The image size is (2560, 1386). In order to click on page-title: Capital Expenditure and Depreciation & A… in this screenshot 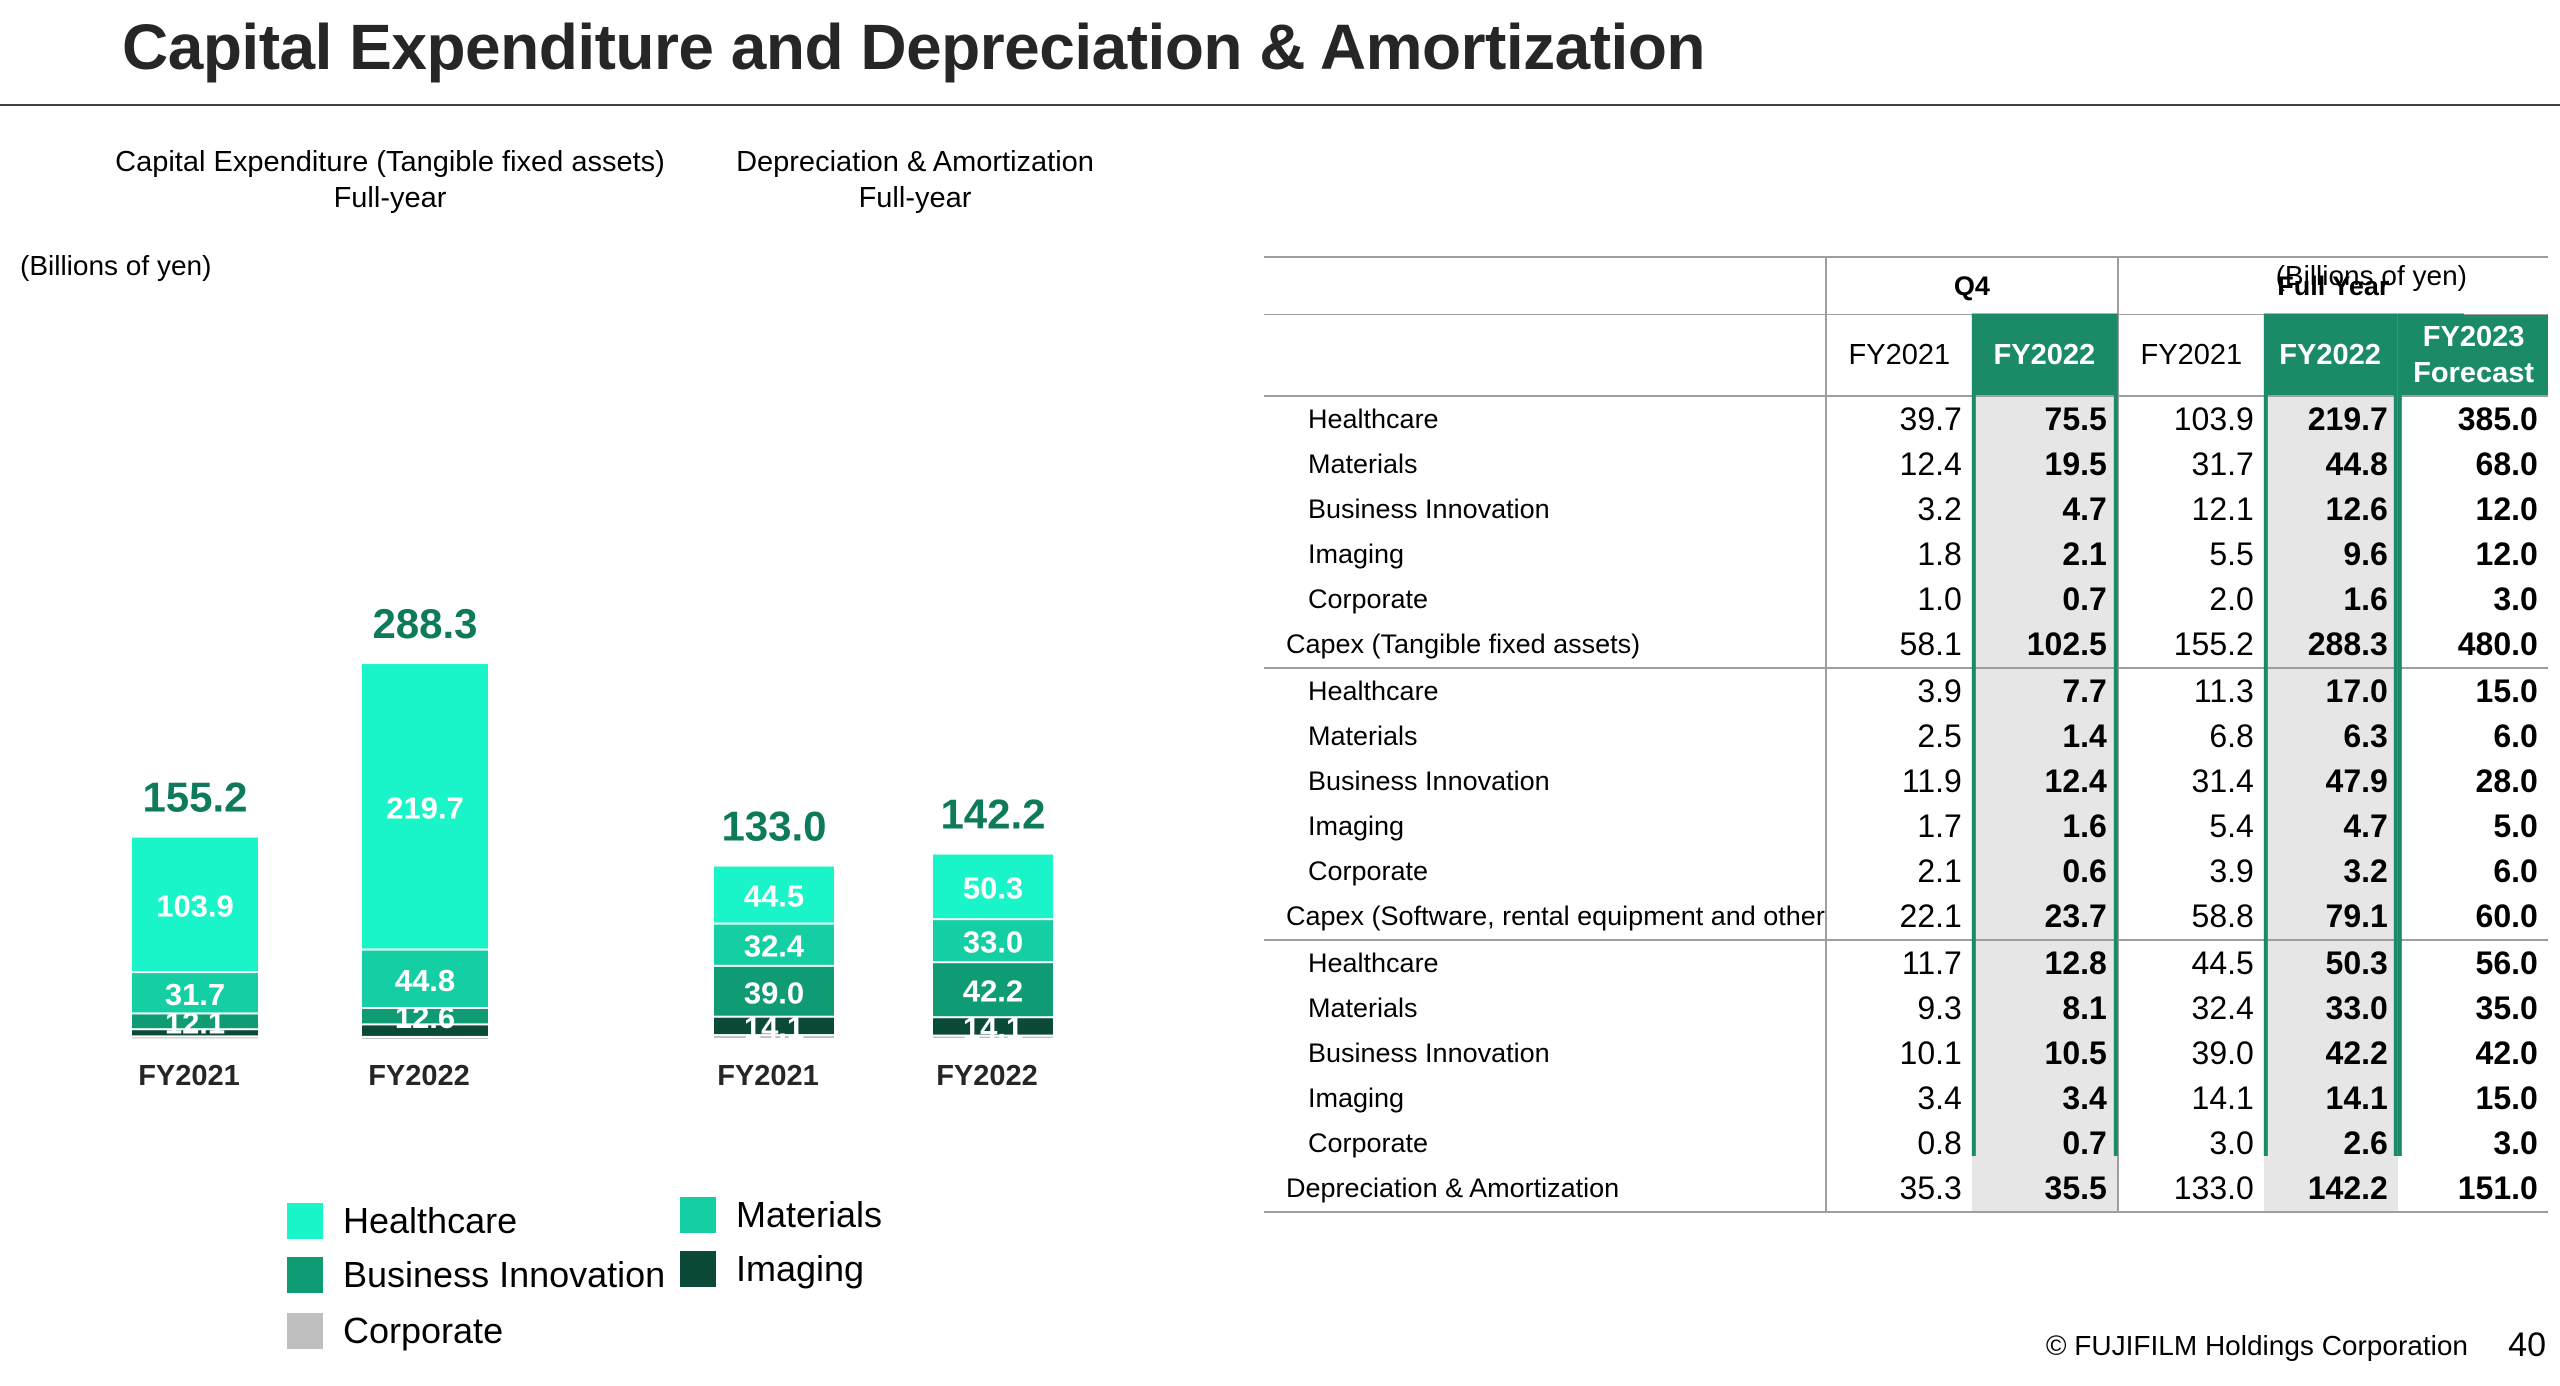, I will do `click(914, 47)`.